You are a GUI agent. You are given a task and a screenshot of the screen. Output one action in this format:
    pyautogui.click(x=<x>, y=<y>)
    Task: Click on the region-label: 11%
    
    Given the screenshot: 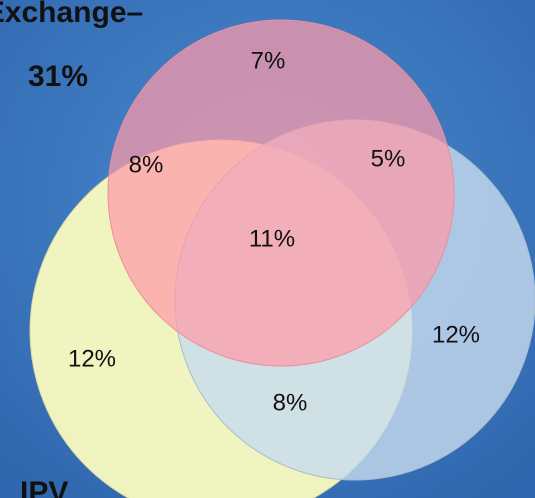 What is the action you would take?
    pyautogui.click(x=272, y=238)
    